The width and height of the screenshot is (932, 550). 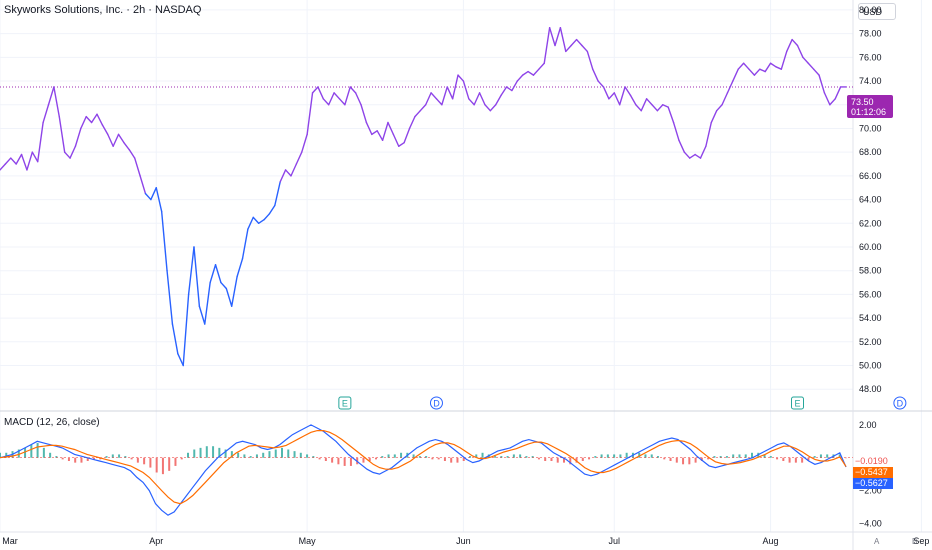 What do you see at coordinates (877, 11) in the screenshot?
I see `currency-selector: USD` at bounding box center [877, 11].